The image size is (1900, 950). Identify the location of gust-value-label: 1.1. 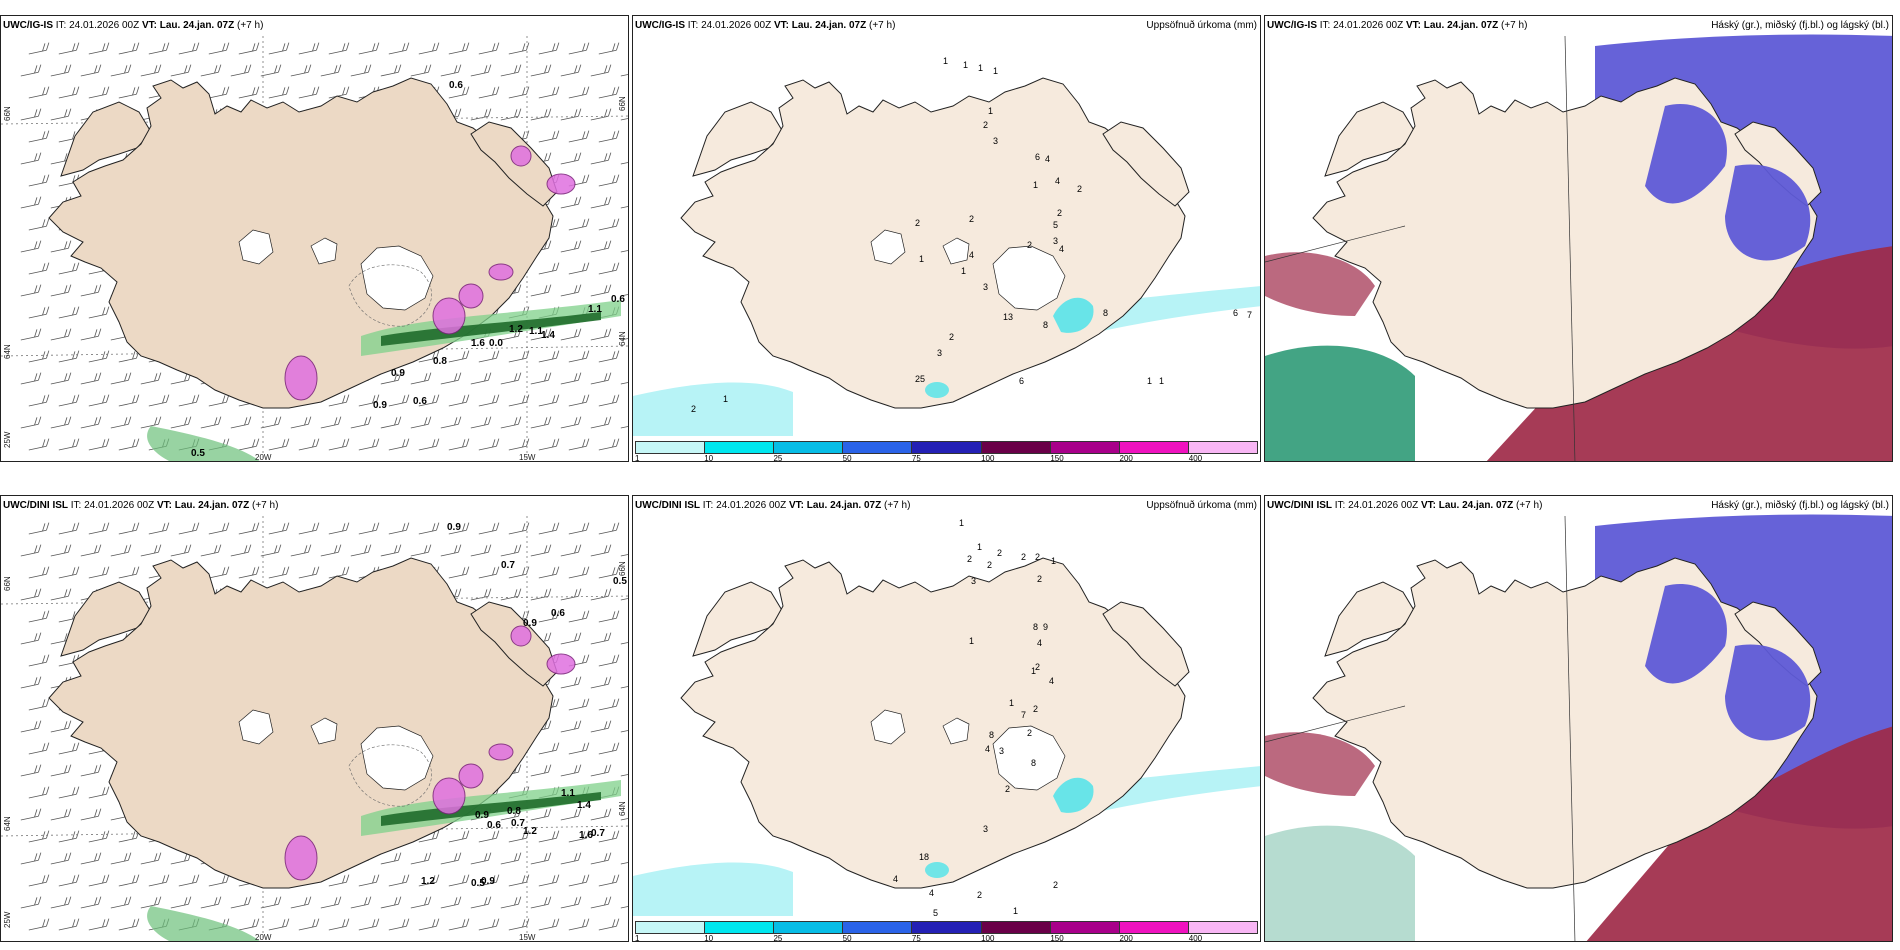
(536, 331).